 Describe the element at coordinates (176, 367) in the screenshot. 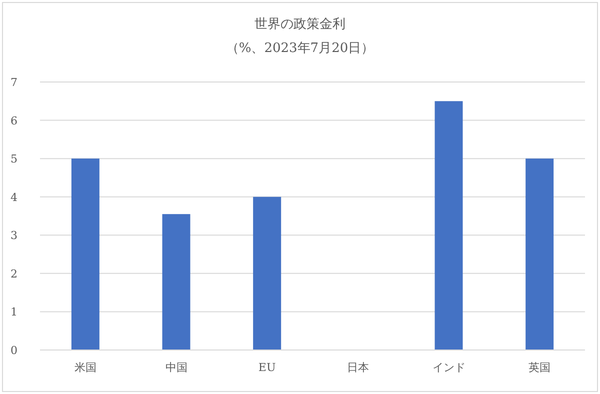

I see `x-tick-label: 中国` at that location.